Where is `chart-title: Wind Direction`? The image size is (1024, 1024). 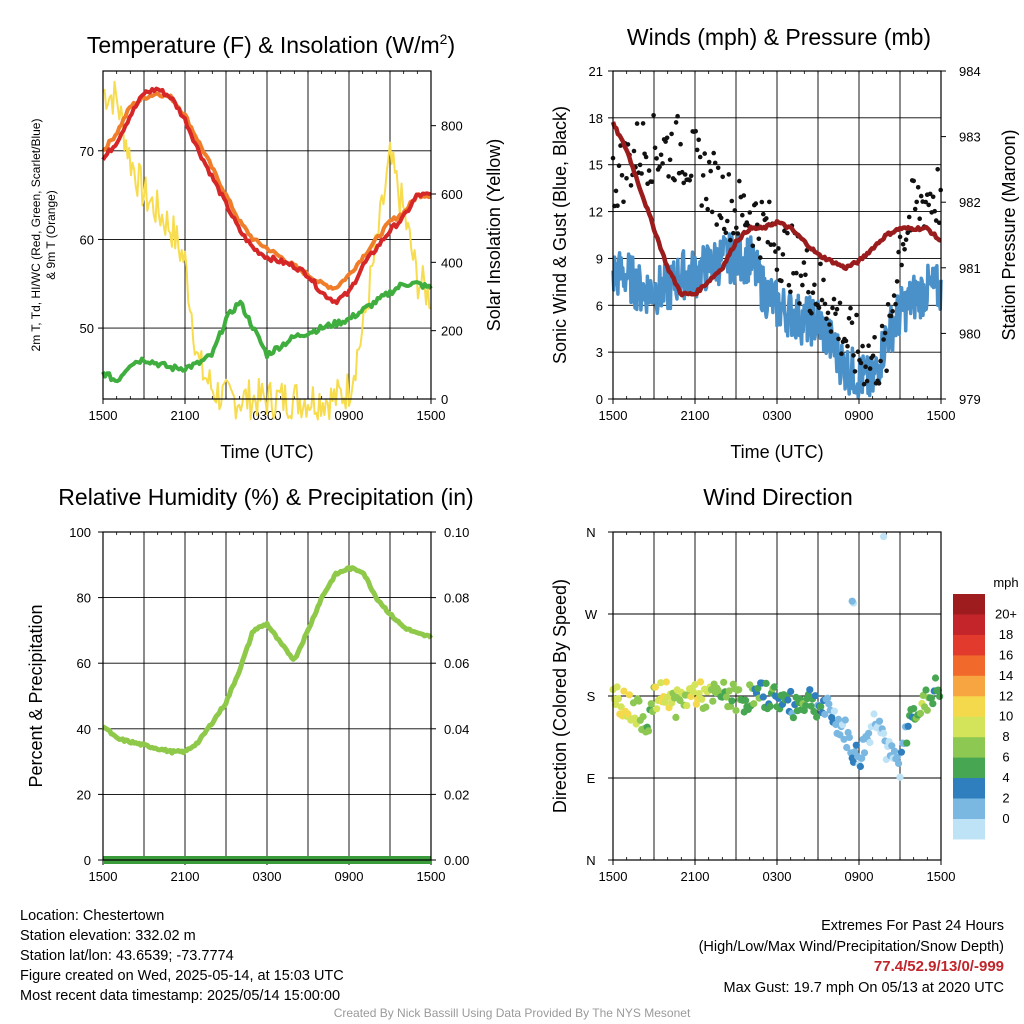 chart-title: Wind Direction is located at coordinates (778, 497).